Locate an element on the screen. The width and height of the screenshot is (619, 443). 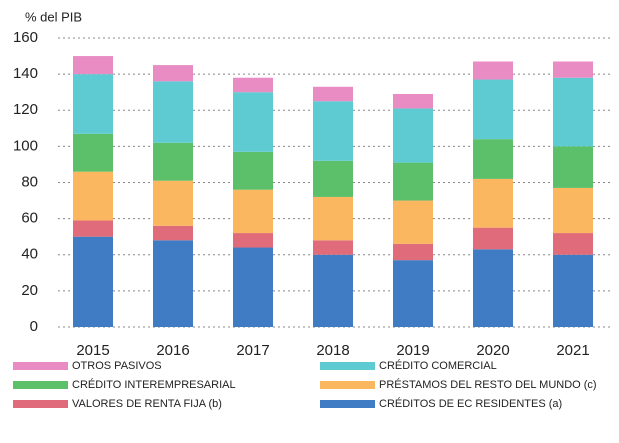
legend-label: PRÉSTAMOS DEL RESTO DEL MUNDO (c) is located at coordinates (488, 384).